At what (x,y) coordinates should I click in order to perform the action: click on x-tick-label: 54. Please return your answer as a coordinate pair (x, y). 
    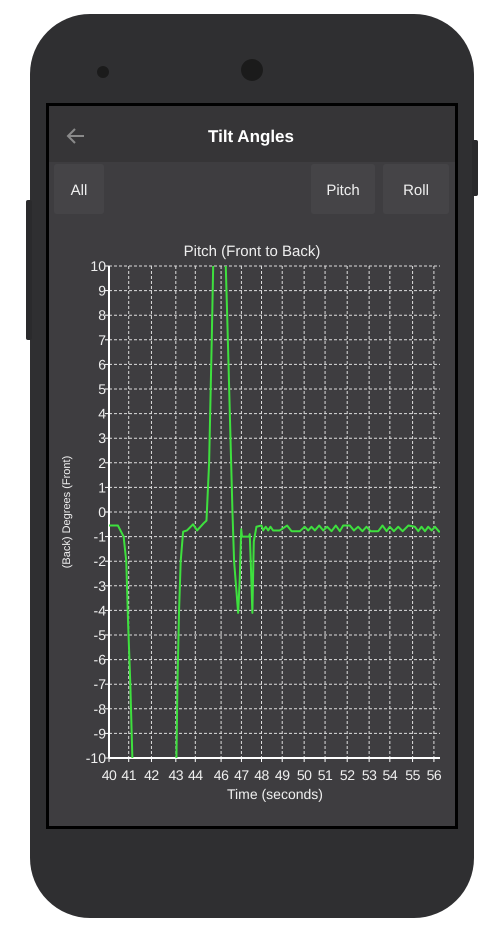
    Looking at the image, I should click on (390, 775).